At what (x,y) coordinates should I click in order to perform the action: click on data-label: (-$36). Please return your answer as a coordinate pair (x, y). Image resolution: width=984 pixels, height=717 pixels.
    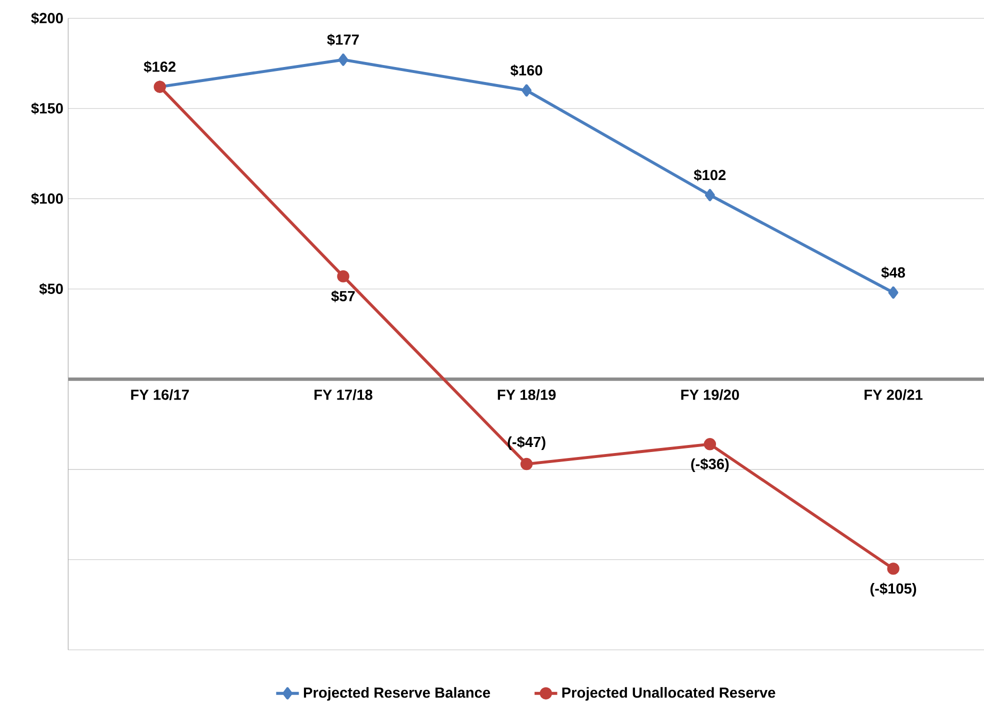
    Looking at the image, I should click on (710, 465).